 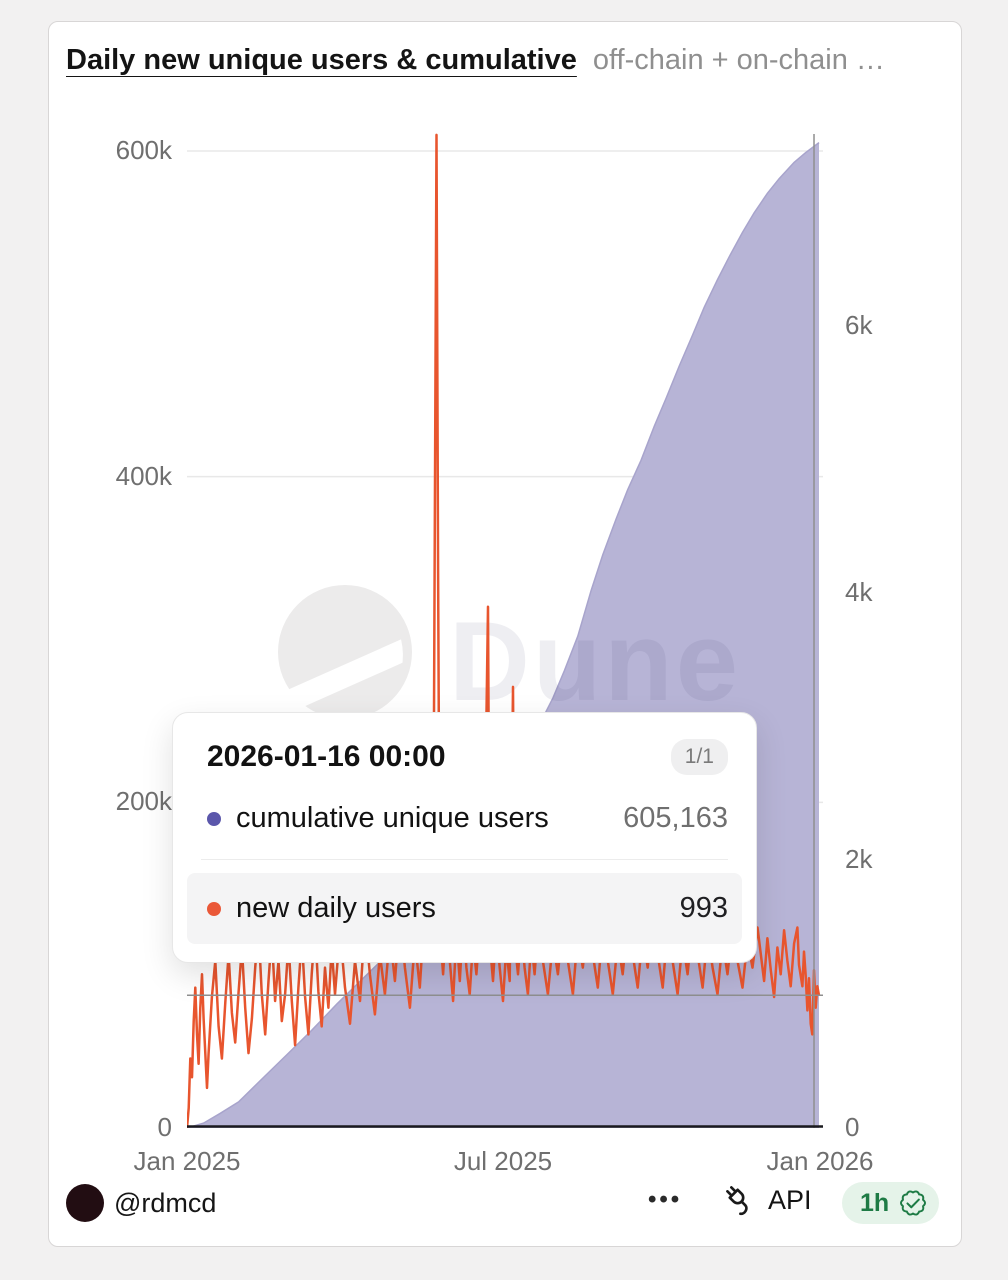 What do you see at coordinates (790, 1199) in the screenshot?
I see `api-button-label: API` at bounding box center [790, 1199].